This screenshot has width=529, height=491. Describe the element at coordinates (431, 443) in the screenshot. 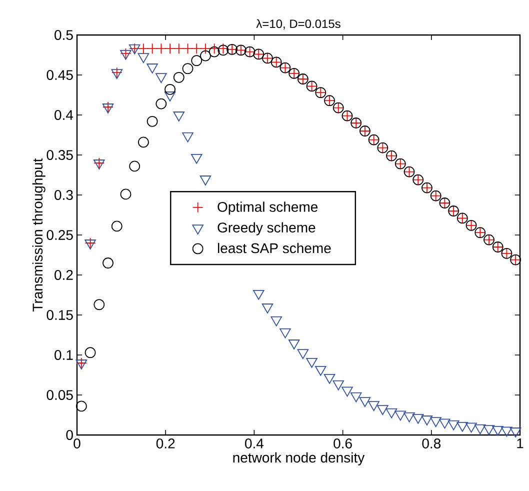

I see `x-tick-label: 0.8` at that location.